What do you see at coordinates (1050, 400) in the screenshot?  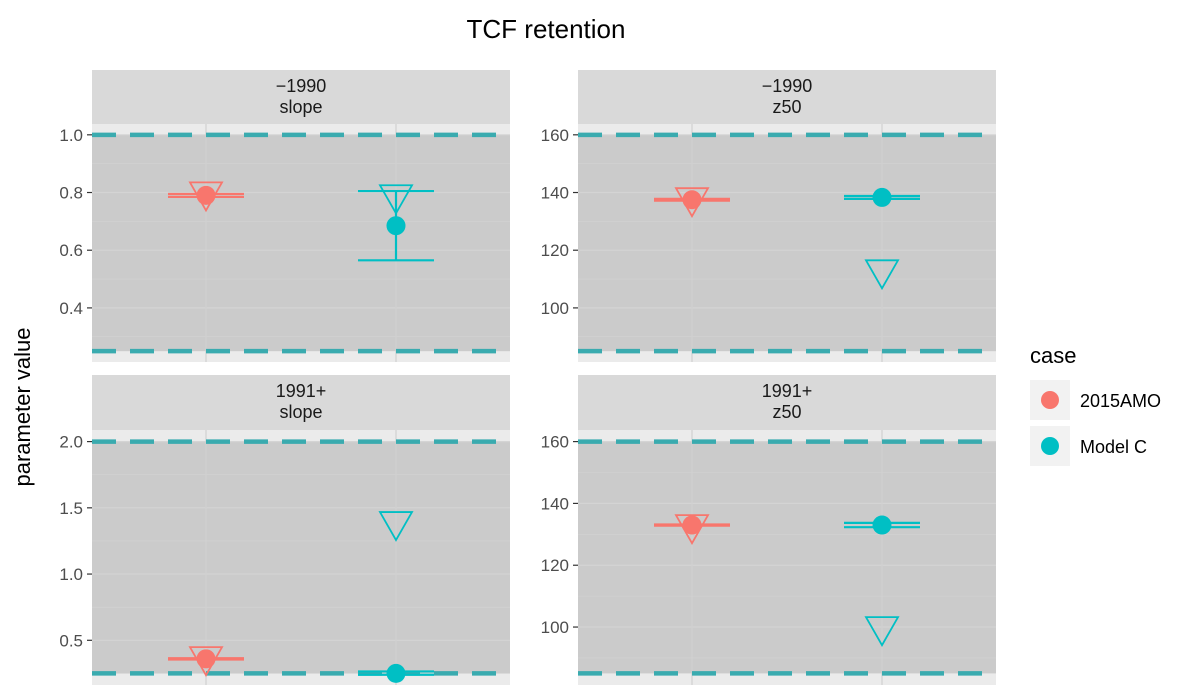 I see `legend-key-2015amo` at bounding box center [1050, 400].